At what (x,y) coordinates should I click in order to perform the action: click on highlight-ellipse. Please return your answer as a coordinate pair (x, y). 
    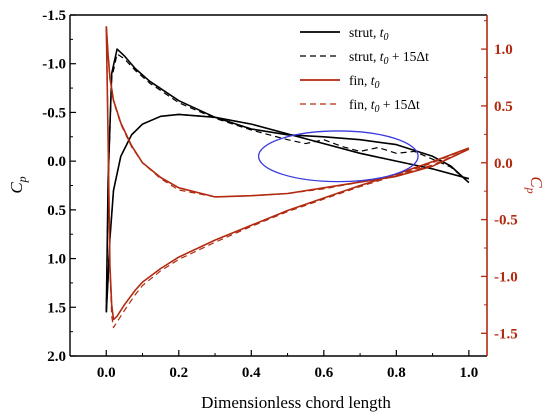
    Looking at the image, I should click on (338, 156).